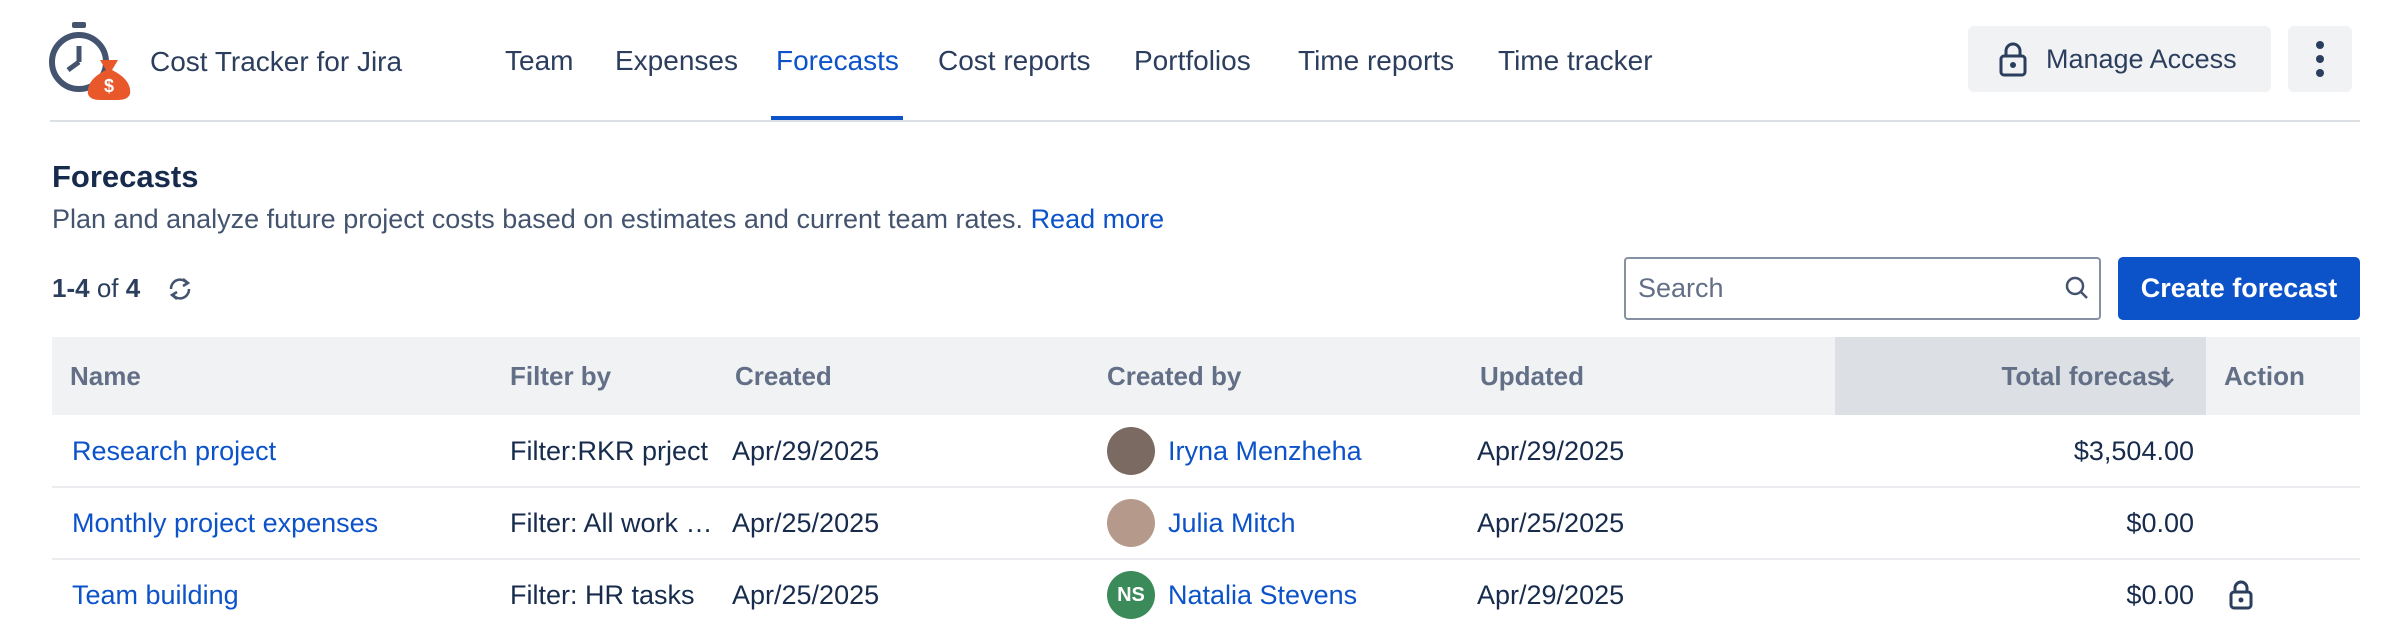  Describe the element at coordinates (1532, 376) in the screenshot. I see `column-header: Updated` at that location.